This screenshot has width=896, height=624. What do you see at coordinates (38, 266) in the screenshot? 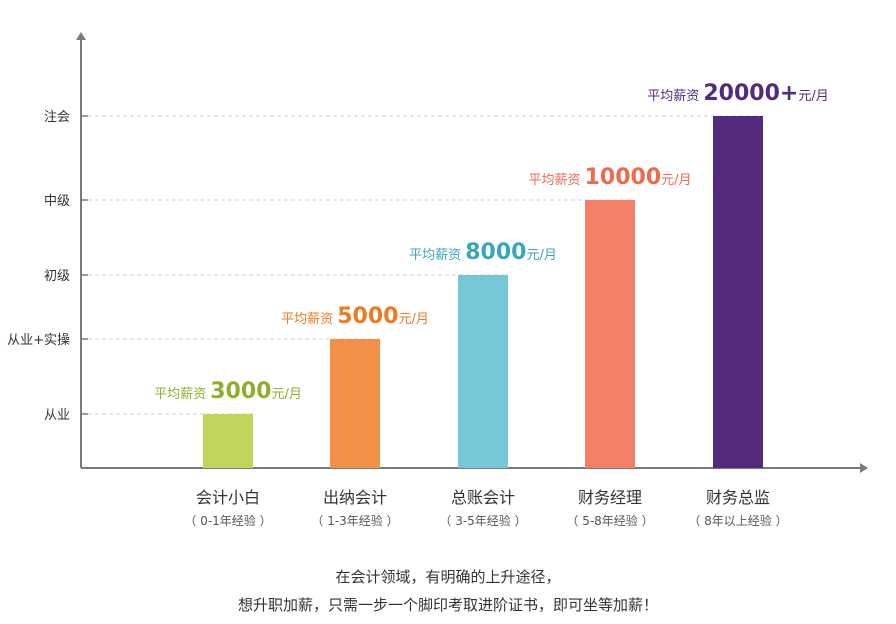
I see `y-axis-labels: 从业 从业+实操 初级 中级 注会` at bounding box center [38, 266].